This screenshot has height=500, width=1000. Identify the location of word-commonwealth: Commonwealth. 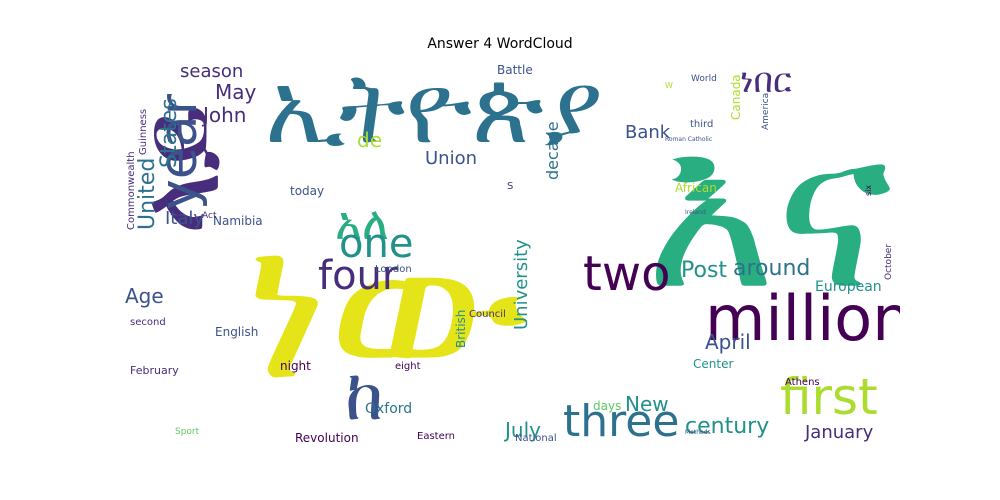
(131, 190).